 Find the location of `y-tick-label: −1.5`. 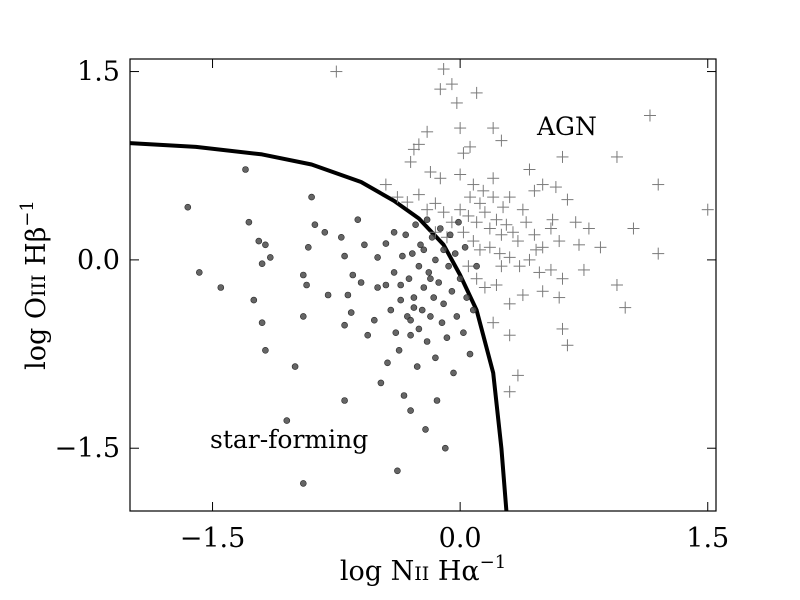

y-tick-label: −1.5 is located at coordinates (87, 448).